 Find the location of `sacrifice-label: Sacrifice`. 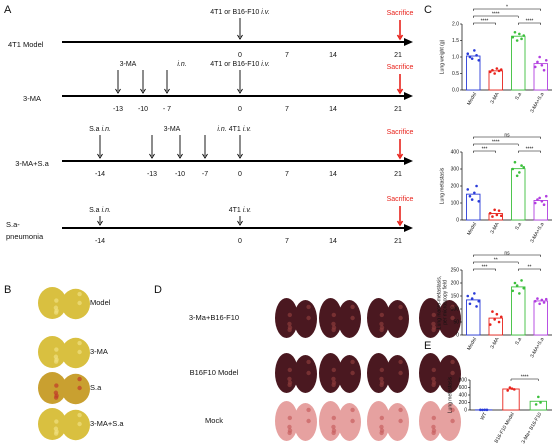

sacrifice-label: Sacrifice is located at coordinates (400, 13).